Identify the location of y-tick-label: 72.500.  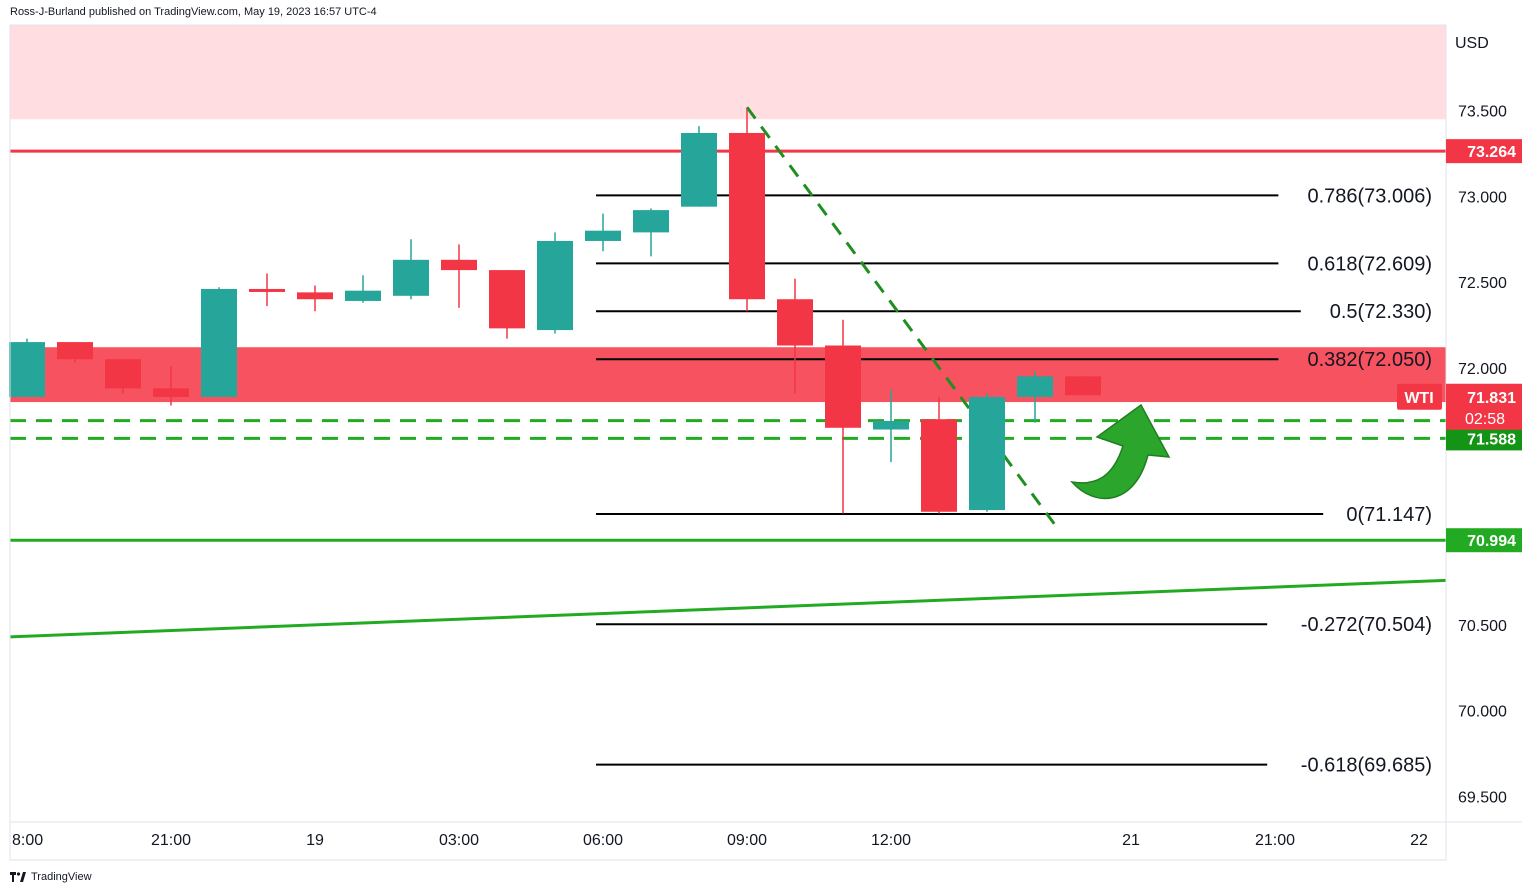
(1482, 283).